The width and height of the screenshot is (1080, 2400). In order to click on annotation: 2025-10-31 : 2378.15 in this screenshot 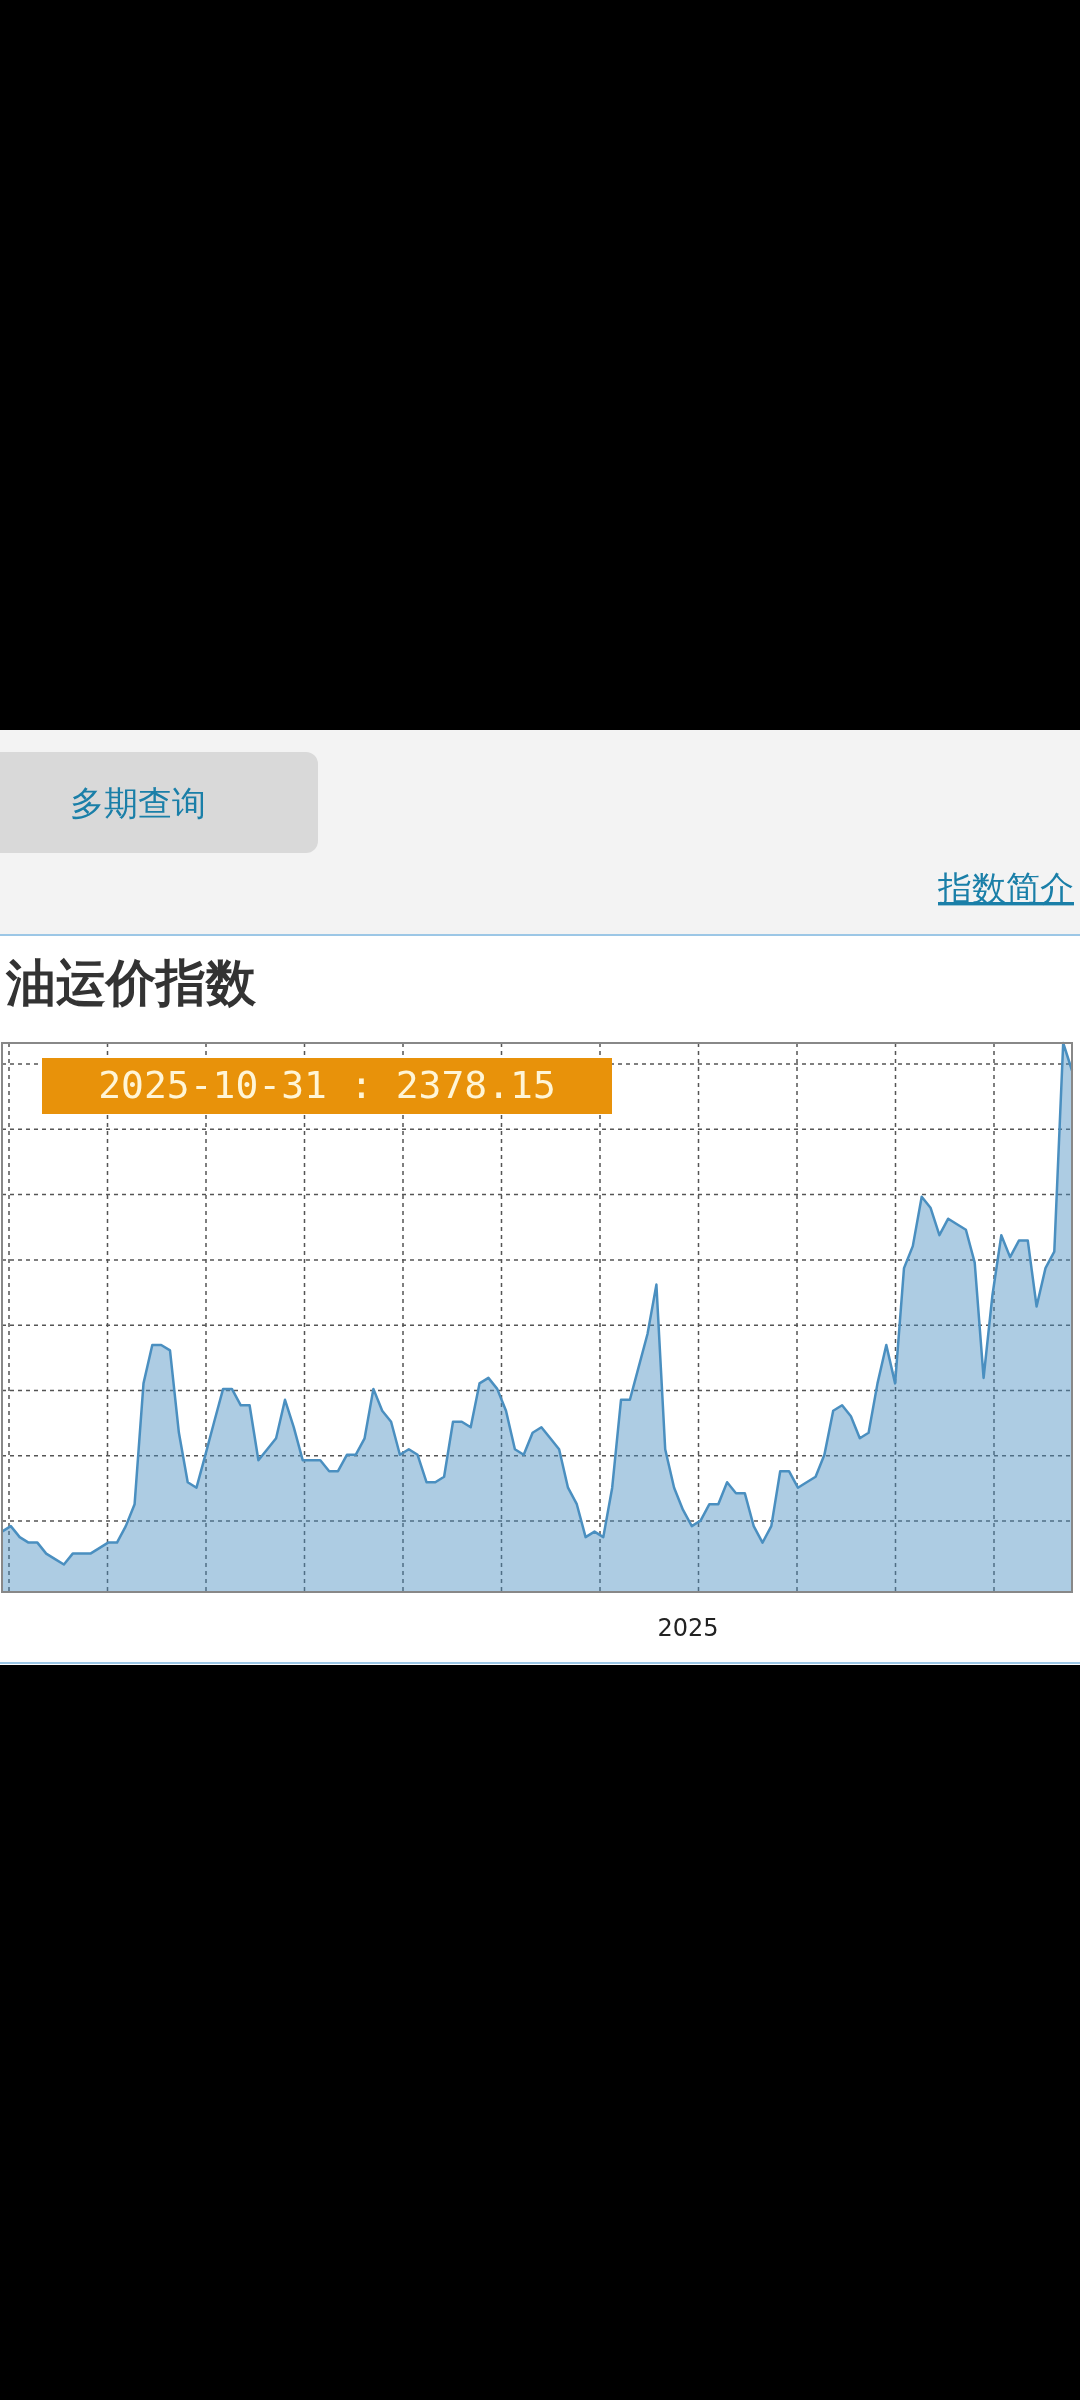, I will do `click(327, 1085)`.